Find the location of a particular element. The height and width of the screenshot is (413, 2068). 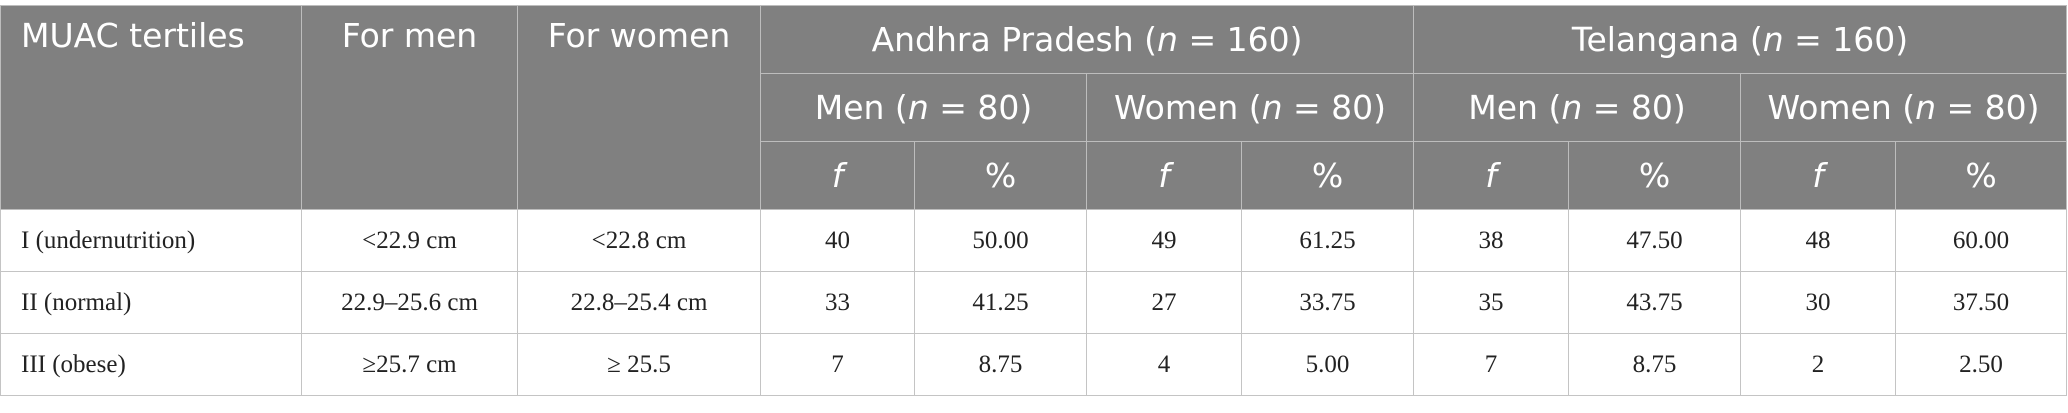

table-cell: 41.25 is located at coordinates (1000, 302).